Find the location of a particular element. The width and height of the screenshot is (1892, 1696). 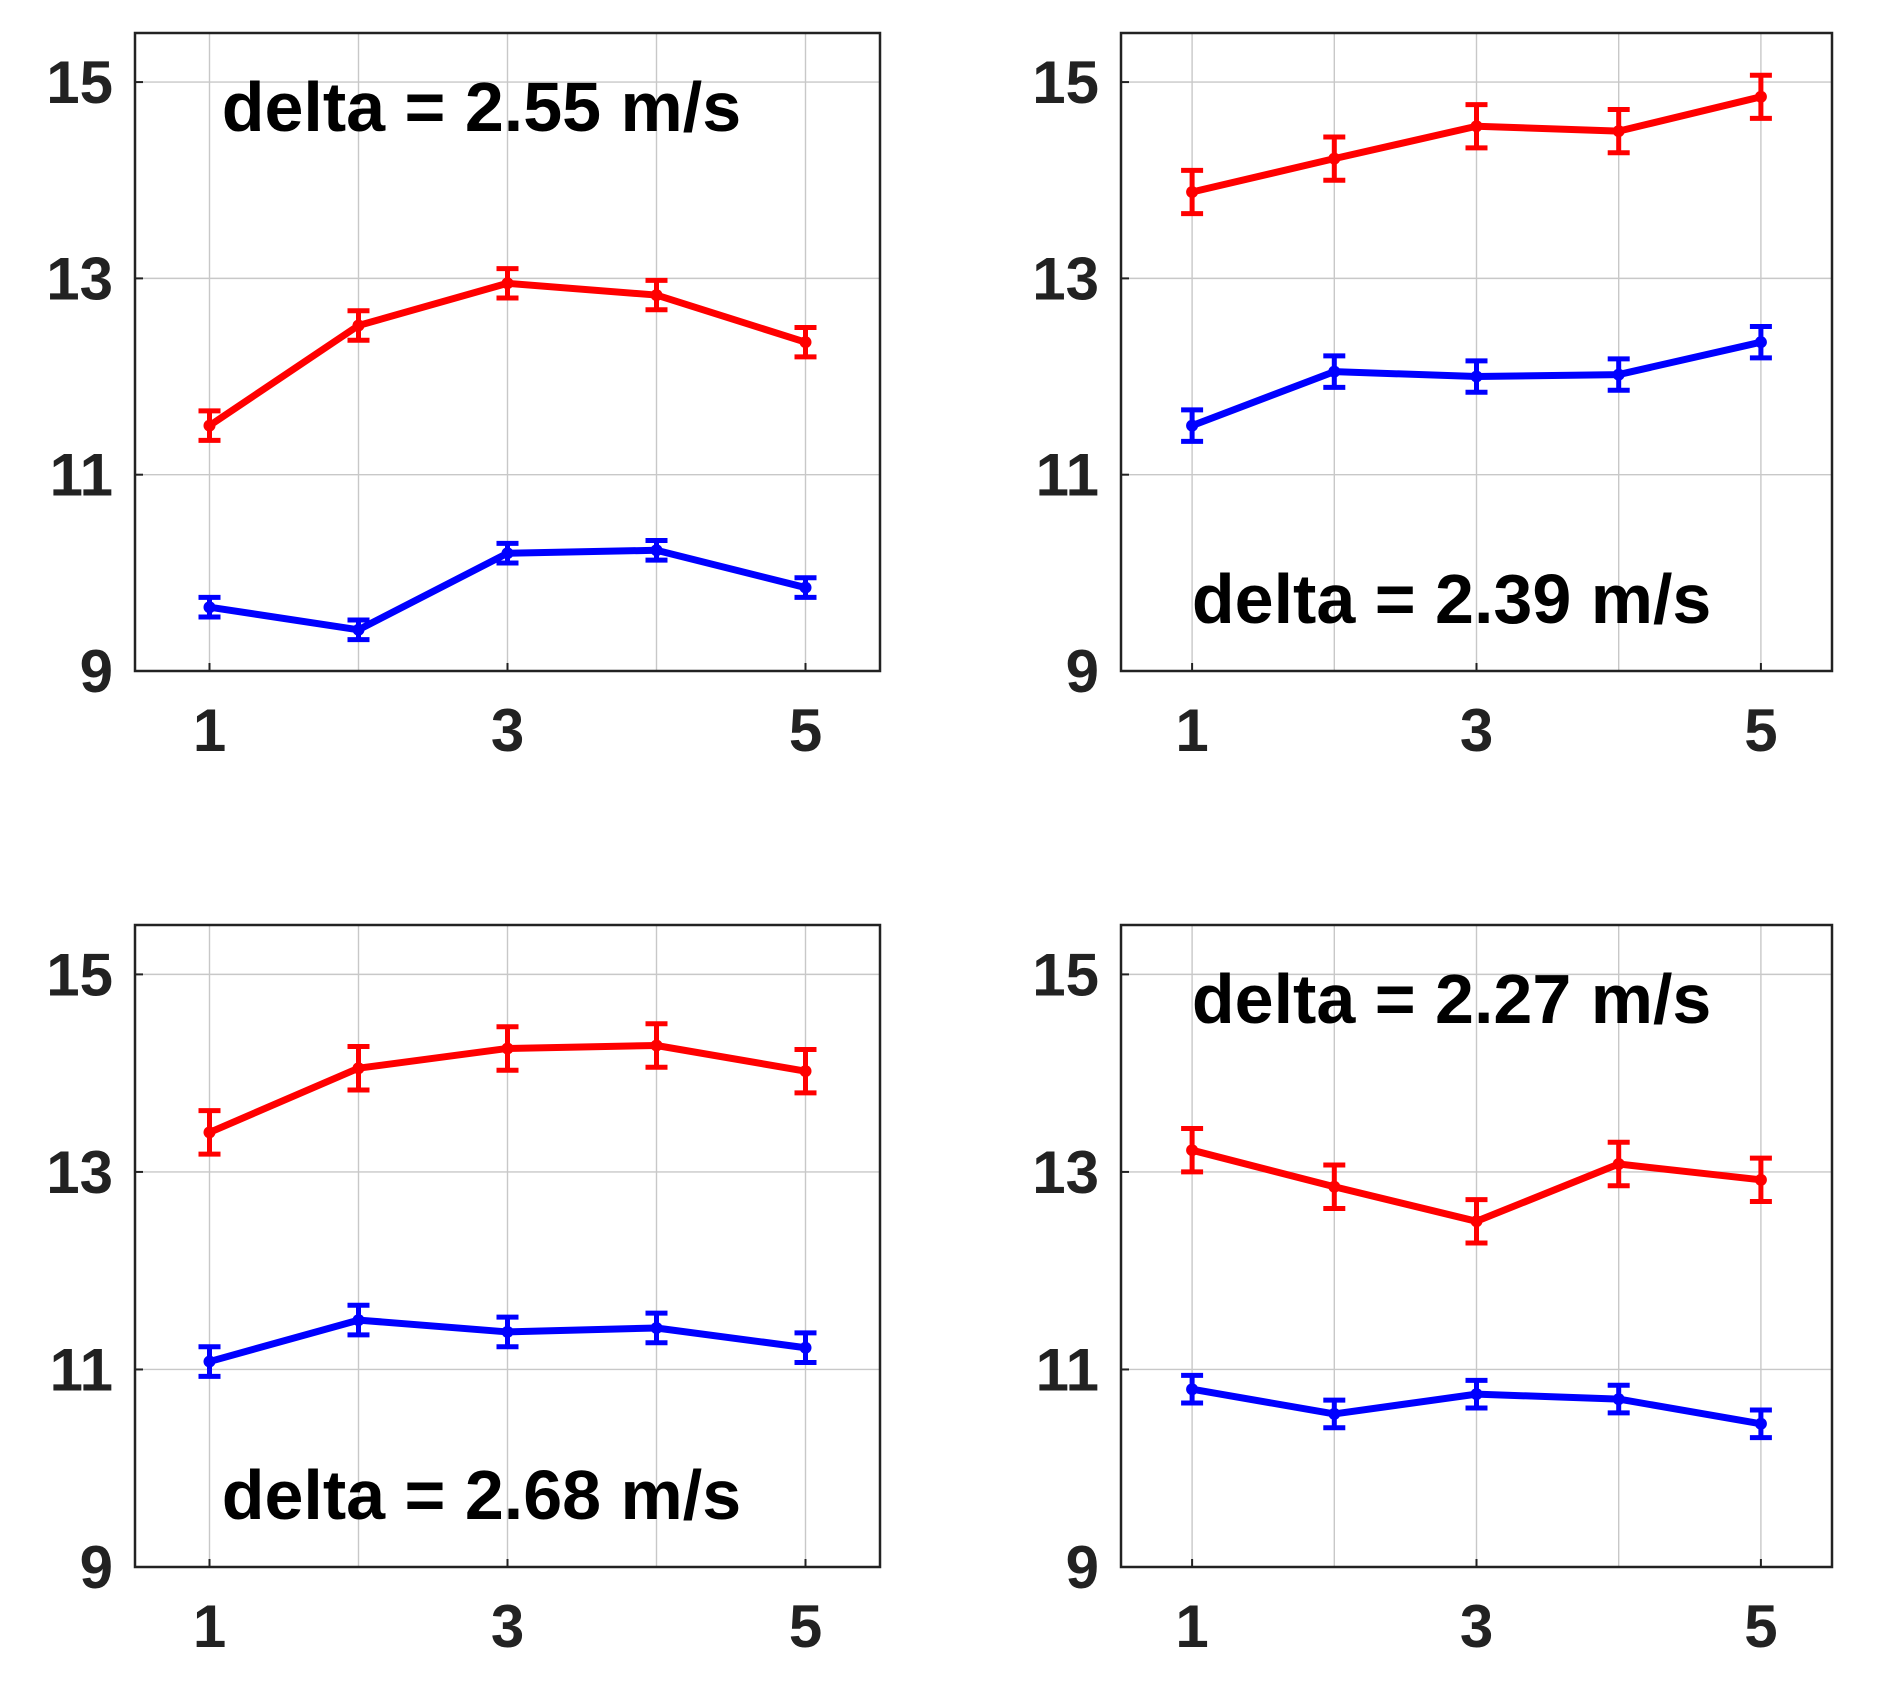

delta-annotation: delta = 2.39 m/s is located at coordinates (1451, 599).